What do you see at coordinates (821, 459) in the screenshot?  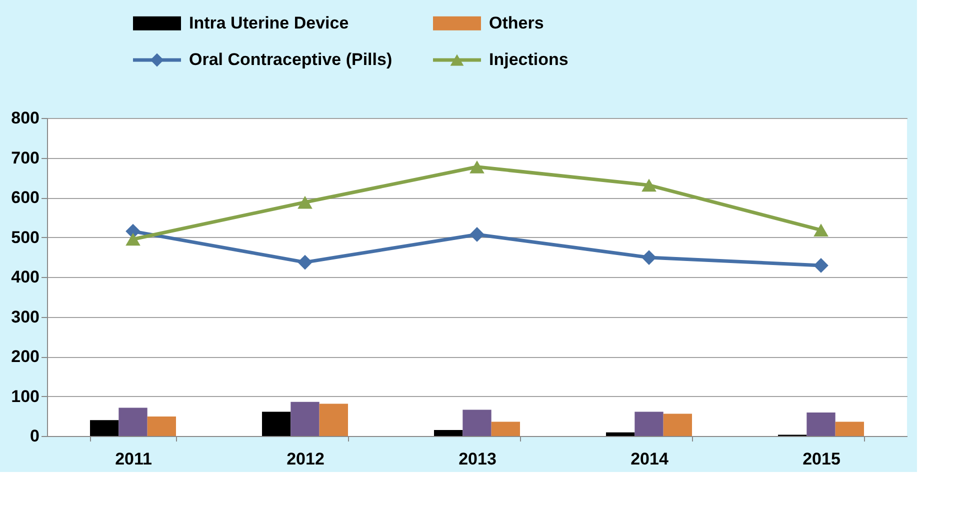 I see `x-tick-label: 2015` at bounding box center [821, 459].